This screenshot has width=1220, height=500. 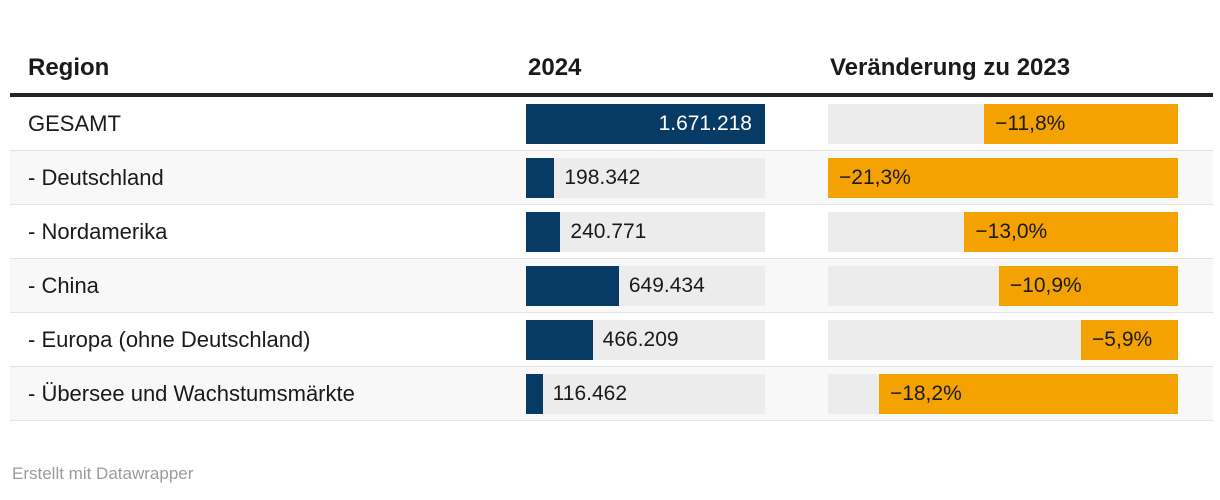 I want to click on region-label: - Nordamerika, so click(x=98, y=231).